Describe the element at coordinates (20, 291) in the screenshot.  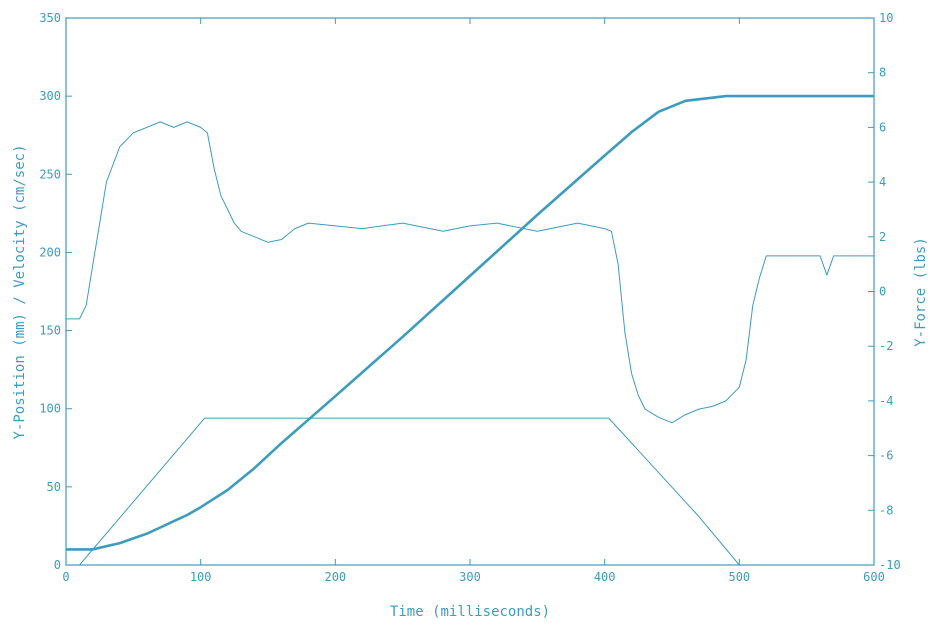
I see `y-left-axis-label: Y-Position (mm) / Velocity (cm/sec)` at that location.